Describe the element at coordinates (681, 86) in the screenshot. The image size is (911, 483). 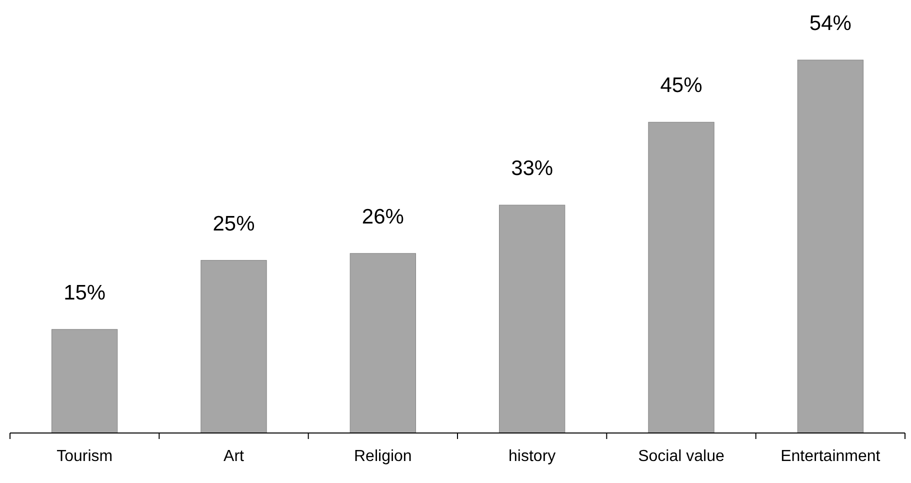
I see `data-label: 45%` at that location.